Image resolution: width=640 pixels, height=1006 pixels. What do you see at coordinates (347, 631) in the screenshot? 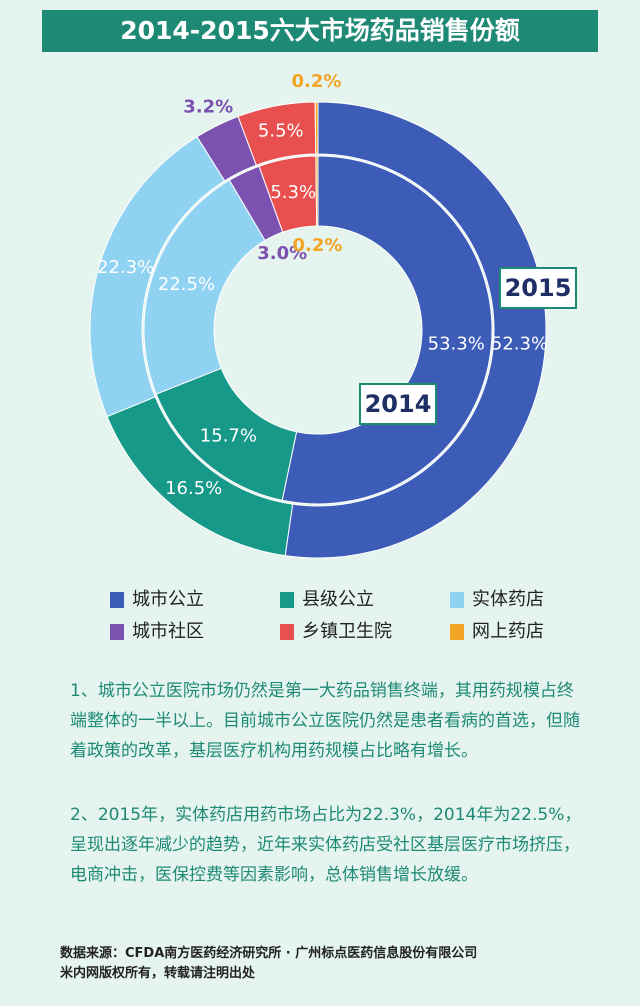
I see `legend-label: 乡镇卫生院` at bounding box center [347, 631].